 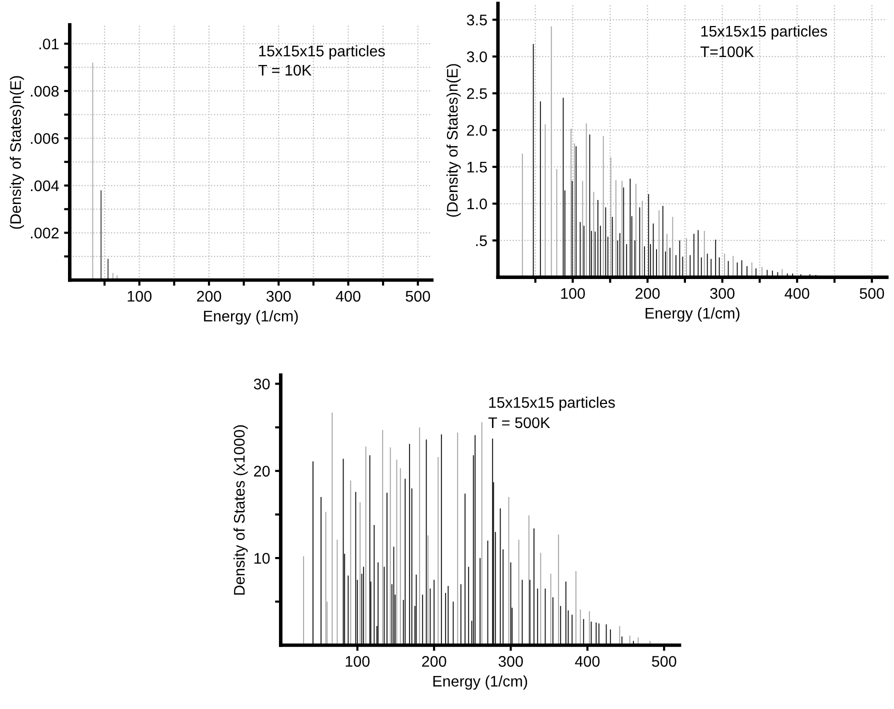 I want to click on y-tick-label: .004, so click(x=44, y=186).